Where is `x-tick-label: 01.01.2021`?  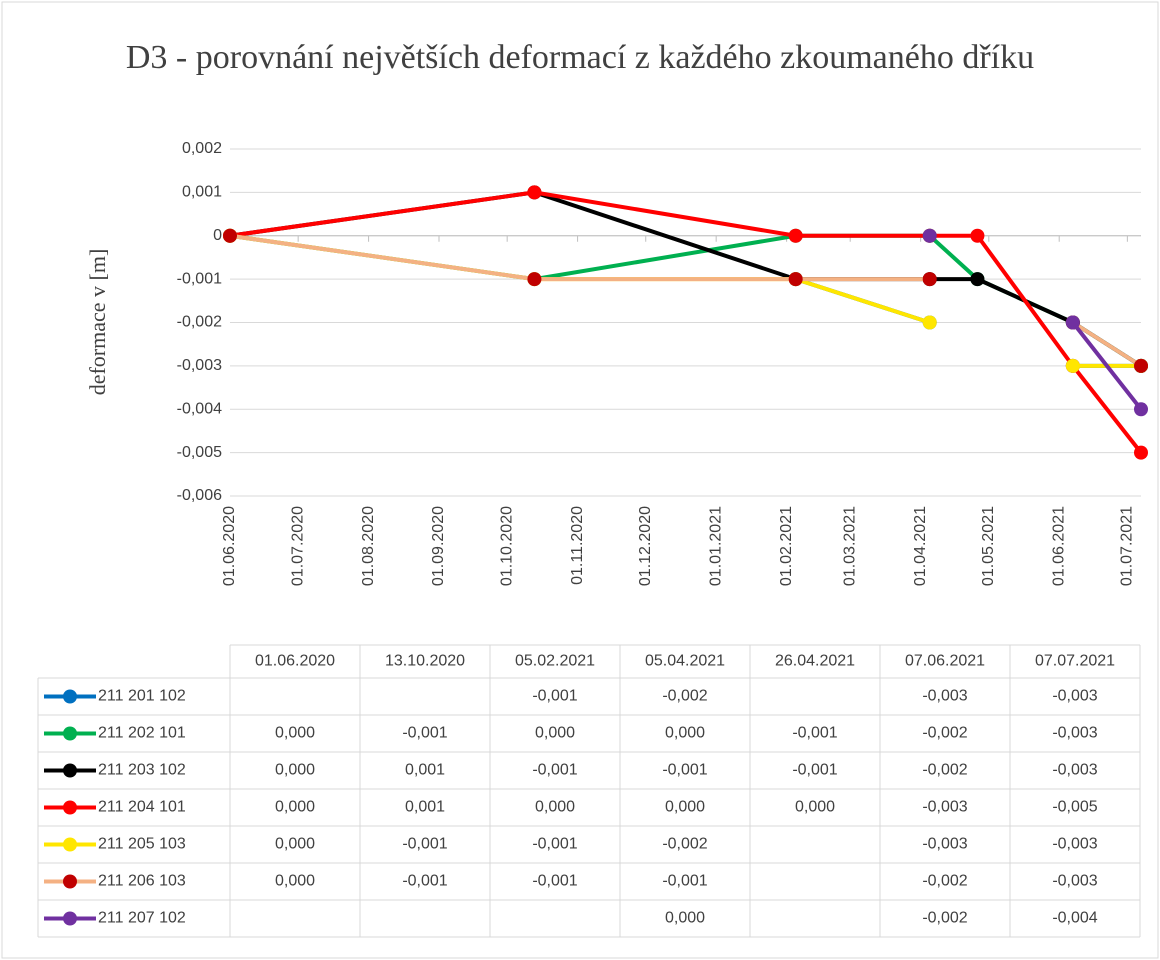 x-tick-label: 01.01.2021 is located at coordinates (715, 546).